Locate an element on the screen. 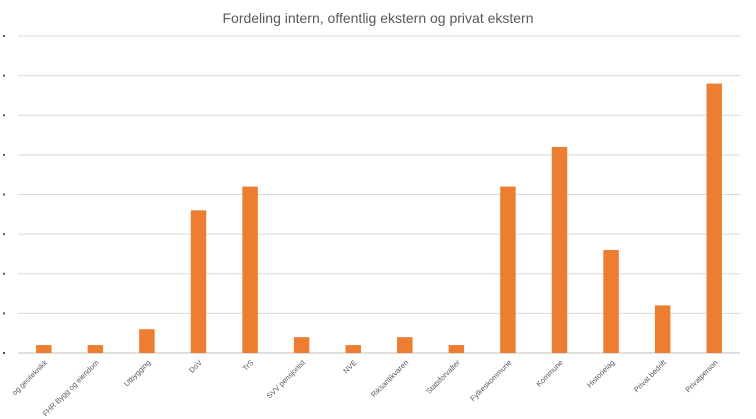  x-tick-label: SVV pensjonist is located at coordinates (286, 378).